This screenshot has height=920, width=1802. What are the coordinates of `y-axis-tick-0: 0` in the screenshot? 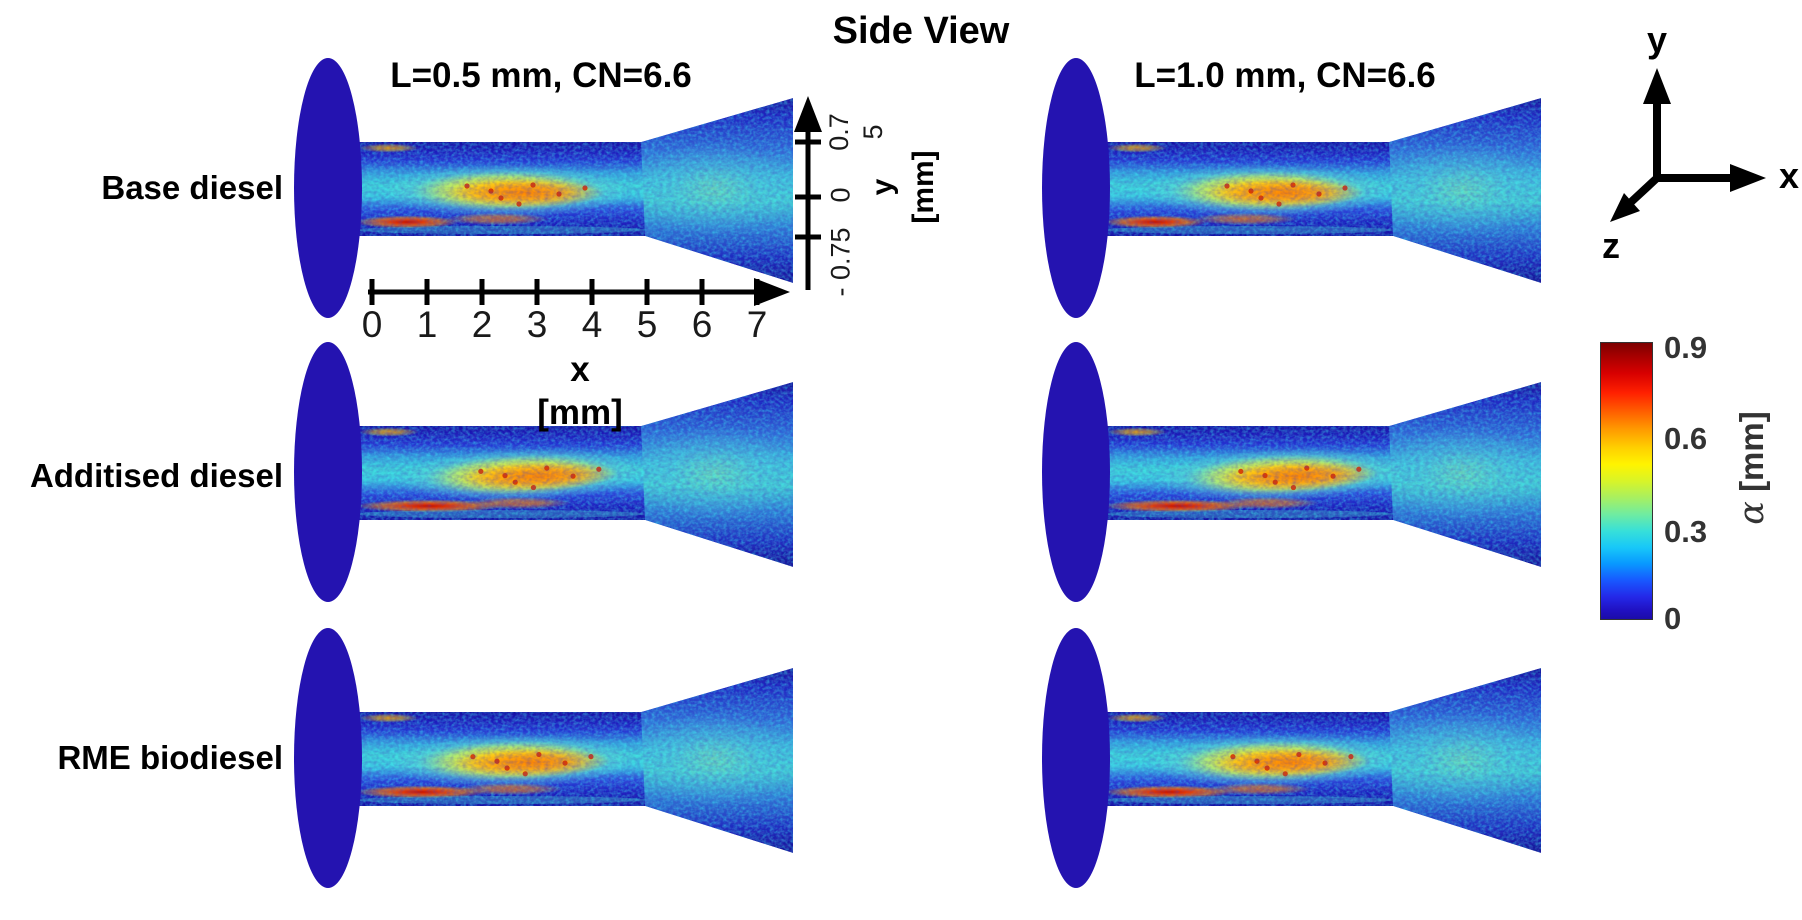 It's located at (840, 195).